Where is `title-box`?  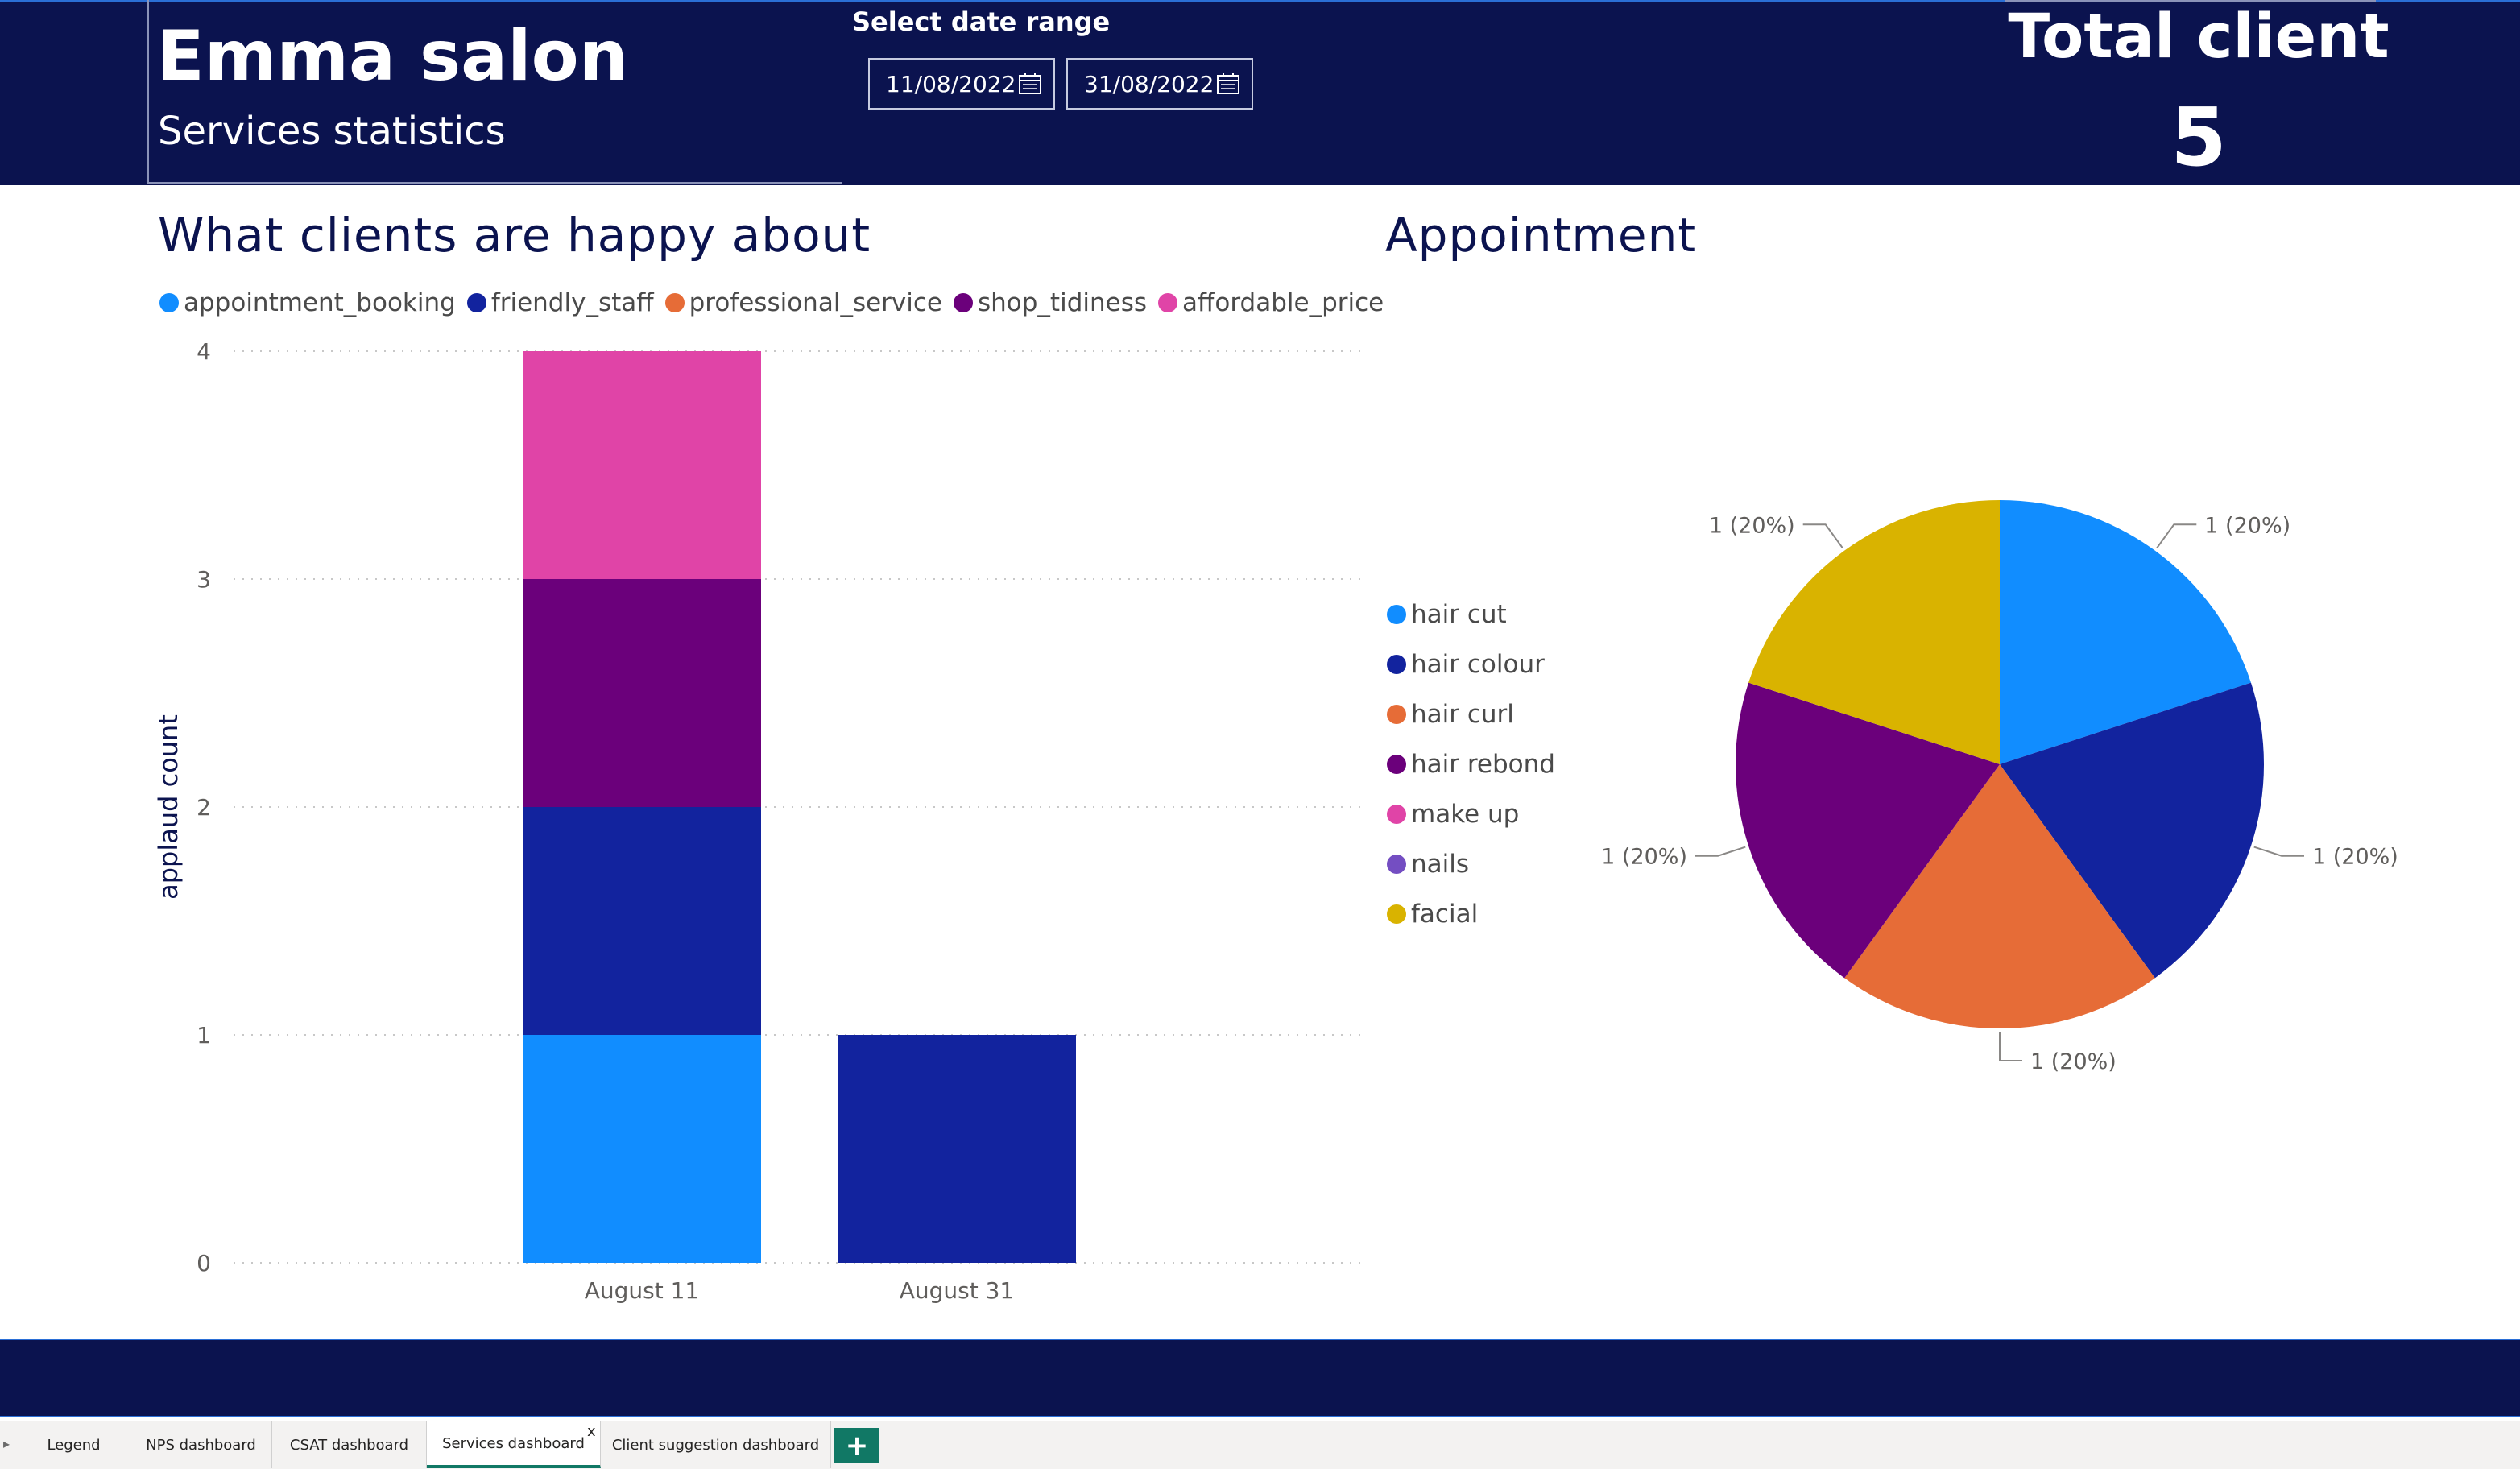 title-box is located at coordinates (494, 92).